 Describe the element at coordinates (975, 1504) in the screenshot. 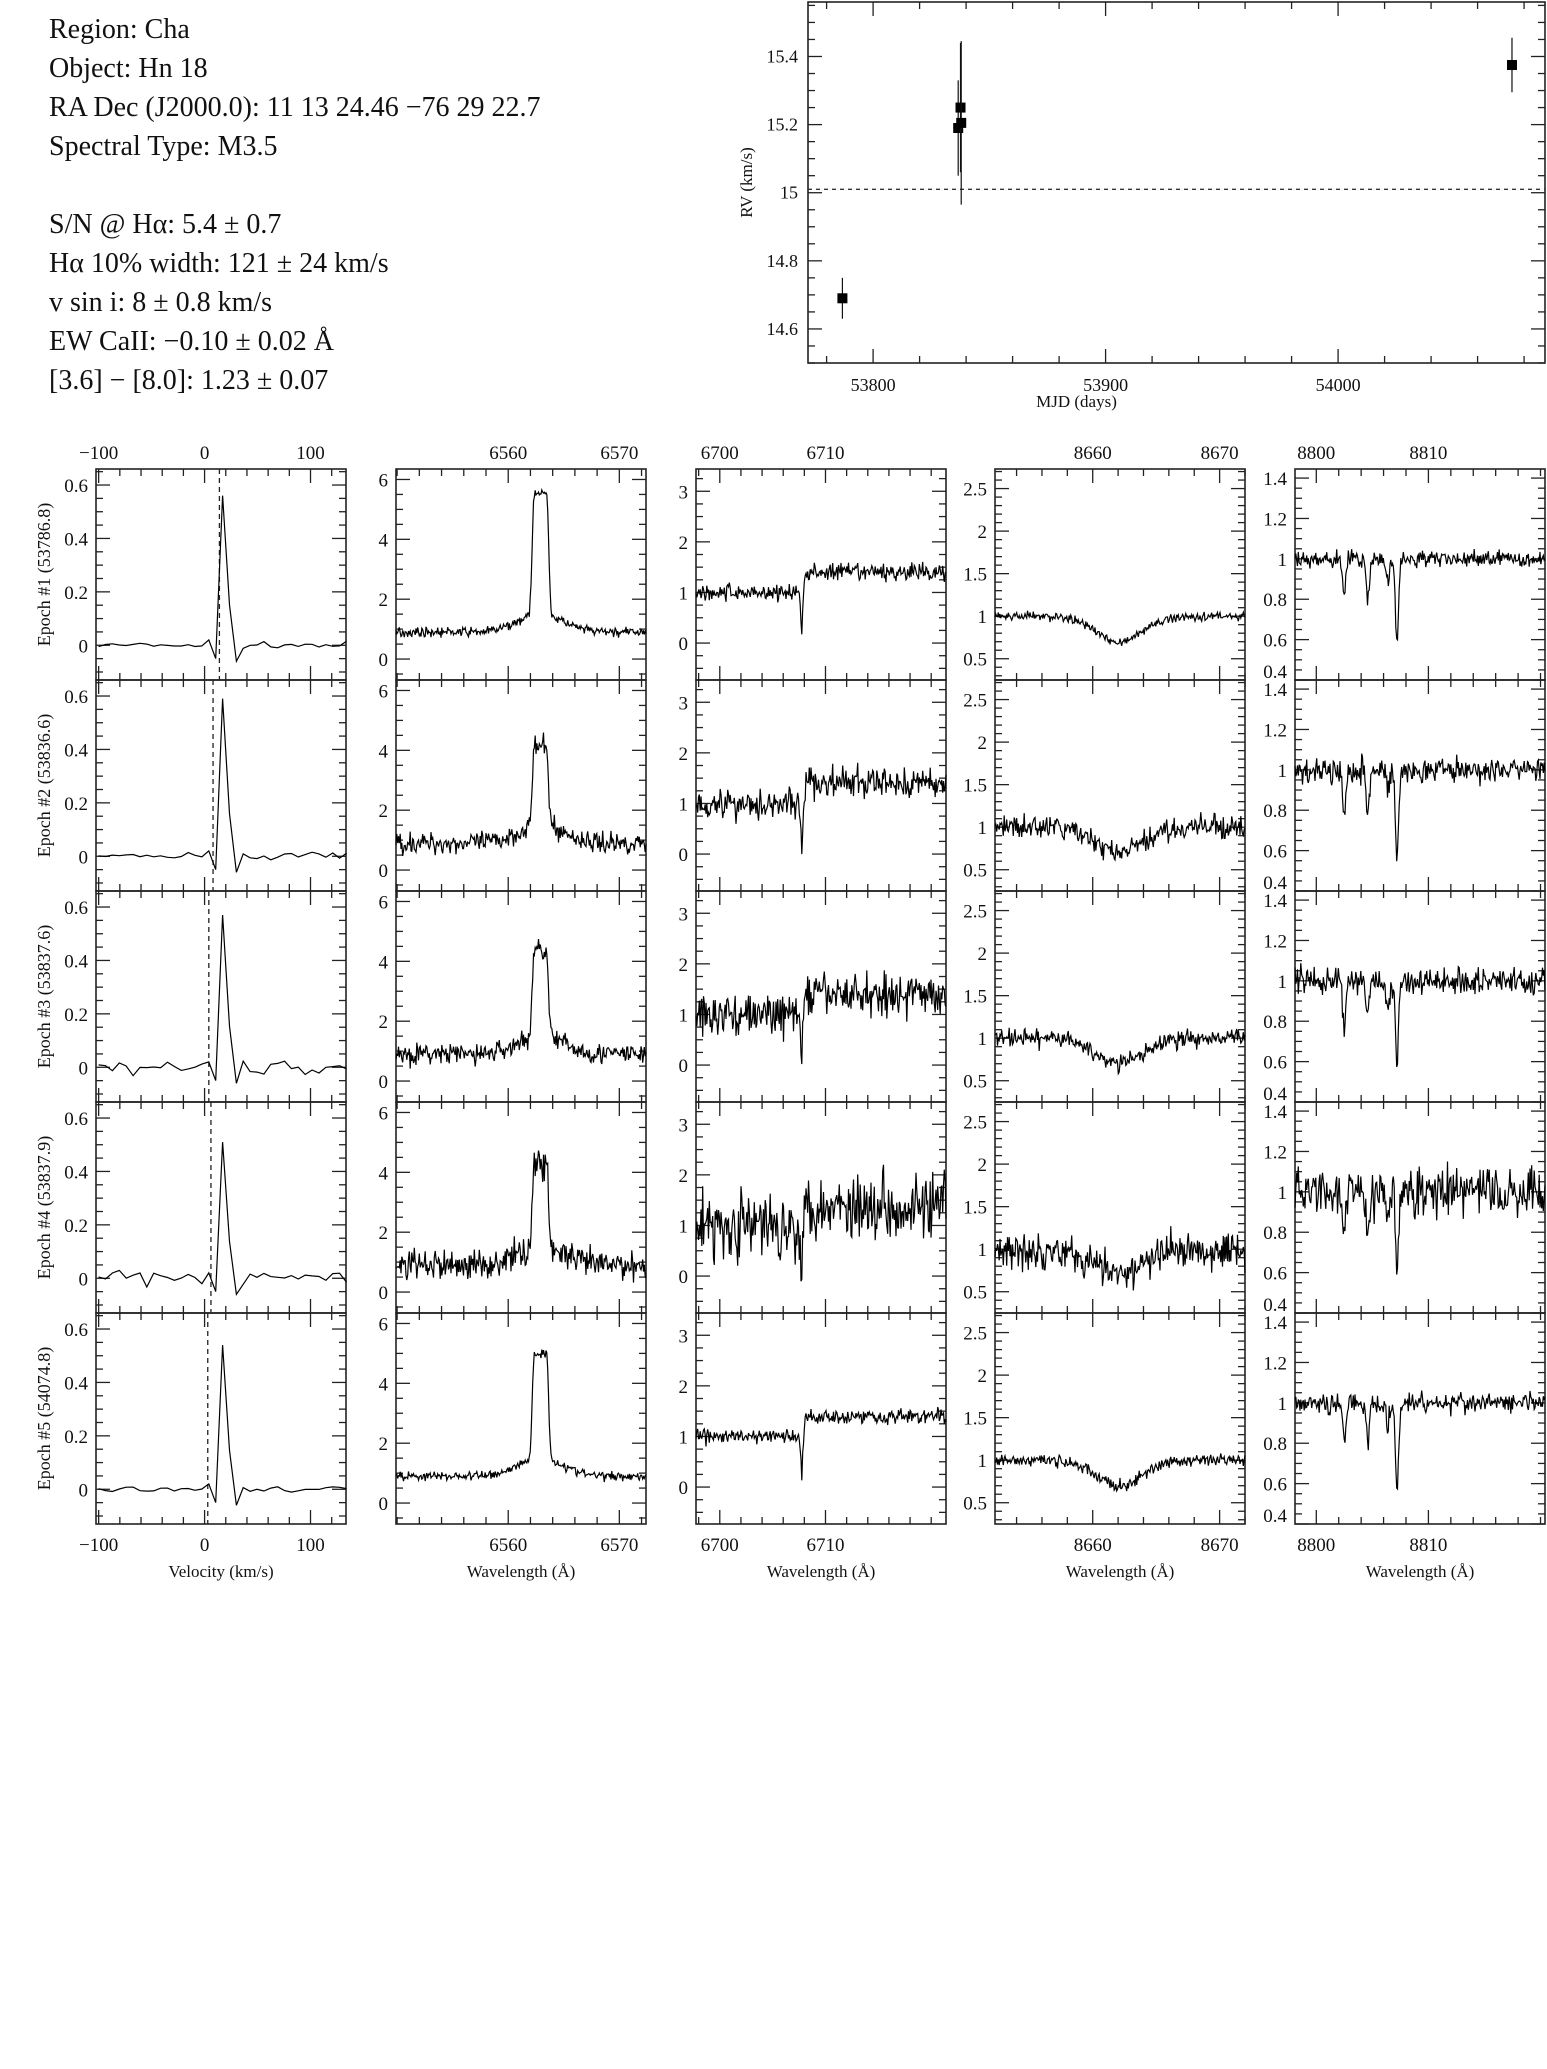

I see `y-tick-label: 0.5` at that location.